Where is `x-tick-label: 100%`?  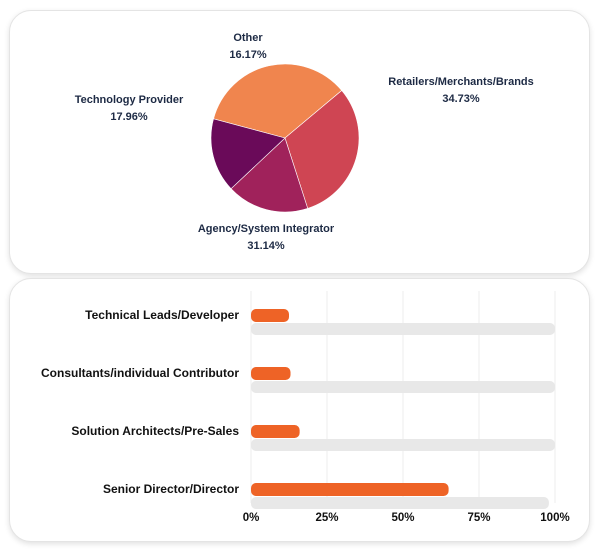
x-tick-label: 100% is located at coordinates (554, 518).